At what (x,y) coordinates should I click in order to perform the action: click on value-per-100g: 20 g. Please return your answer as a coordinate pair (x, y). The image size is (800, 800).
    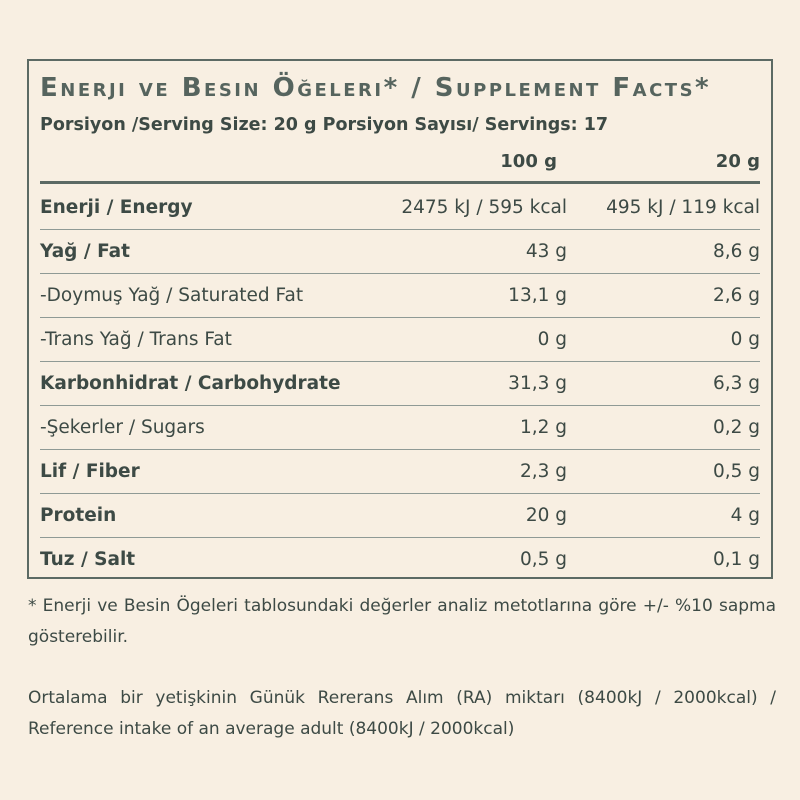
    Looking at the image, I should click on (546, 515).